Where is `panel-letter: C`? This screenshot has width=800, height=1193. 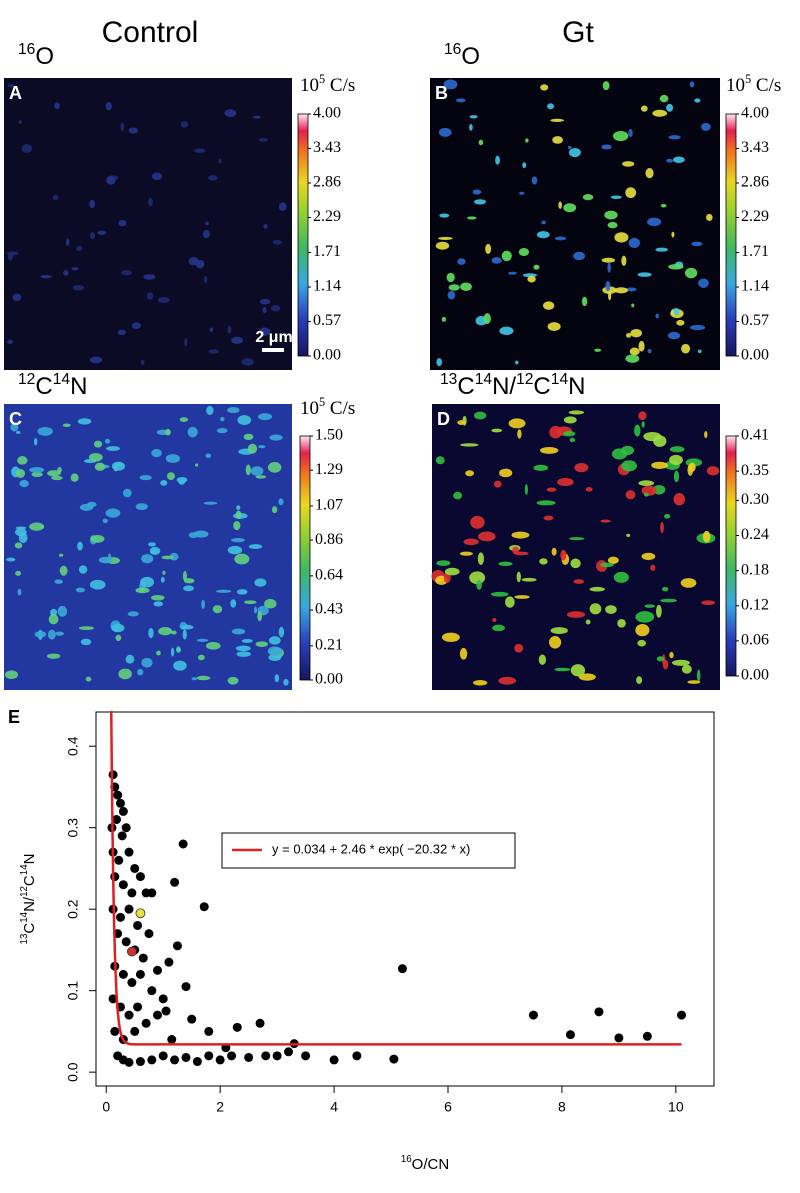
panel-letter: C is located at coordinates (15, 419).